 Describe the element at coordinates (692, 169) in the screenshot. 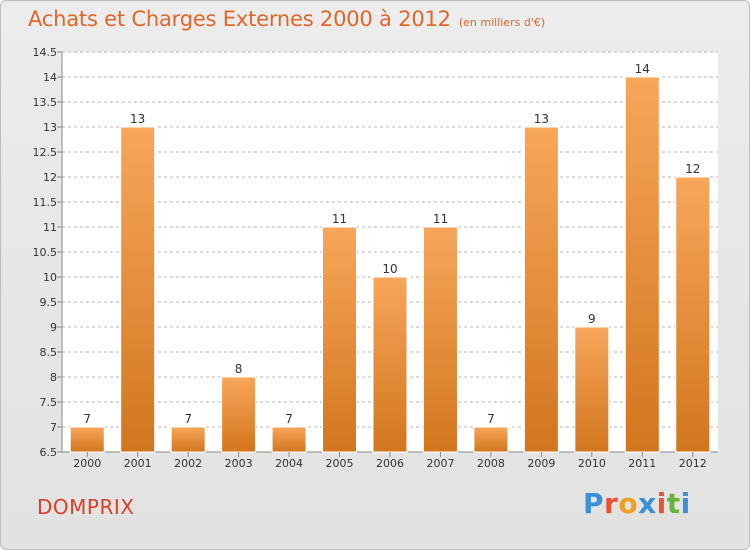

I see `data-label: 12` at that location.